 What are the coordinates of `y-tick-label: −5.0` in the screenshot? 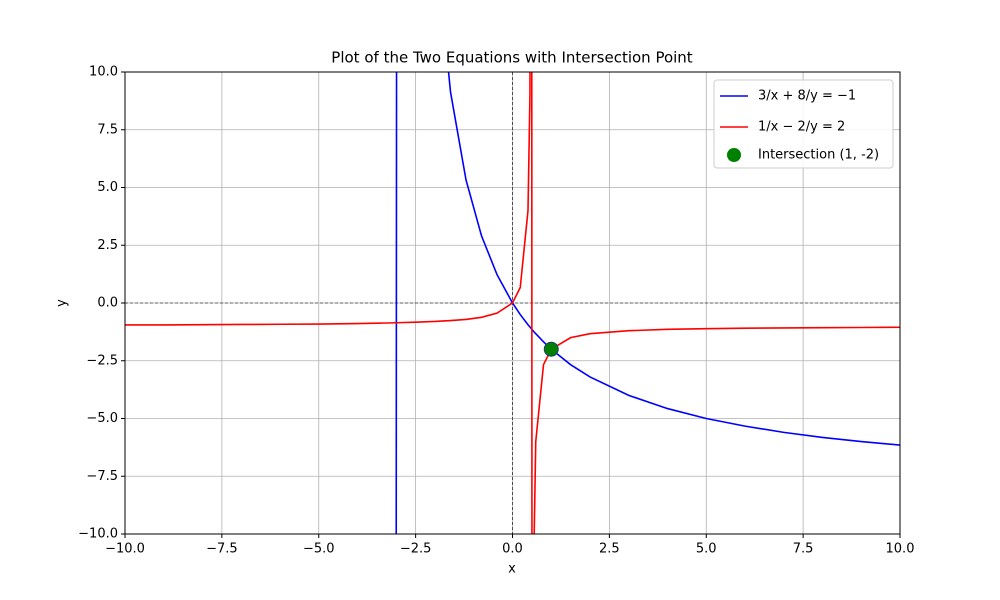 It's located at (102, 418).